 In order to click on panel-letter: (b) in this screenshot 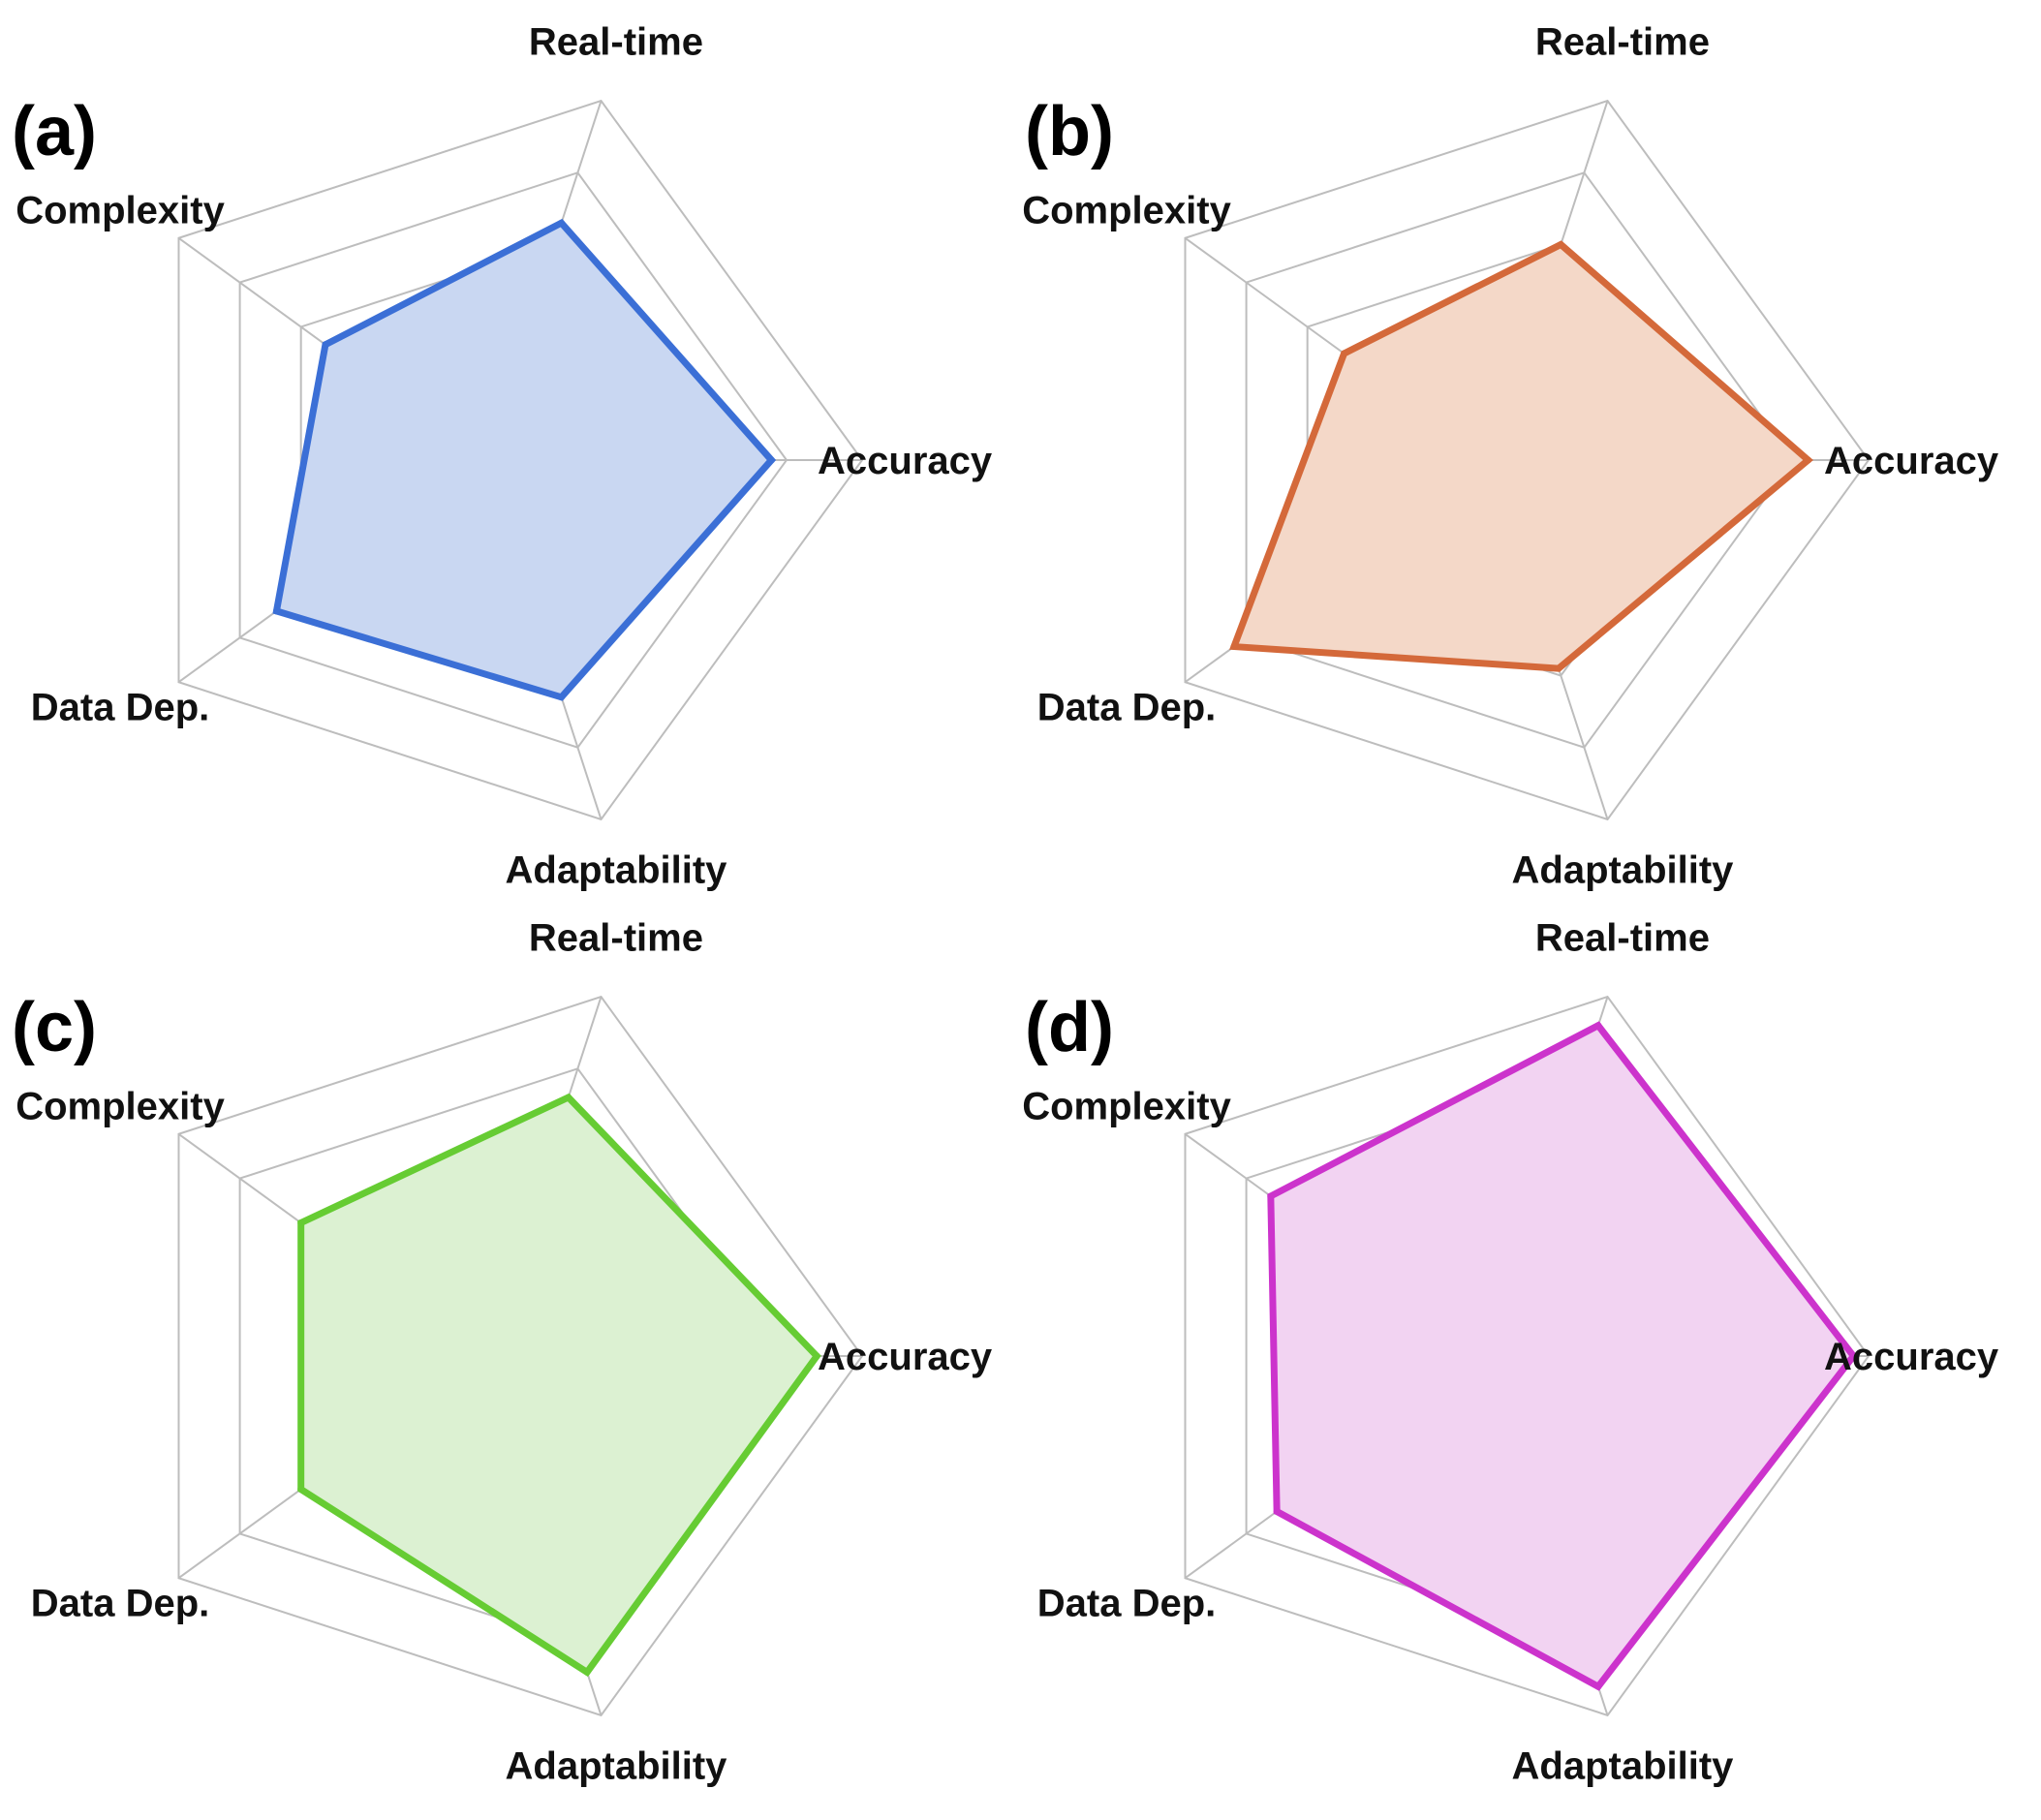, I will do `click(1069, 131)`.